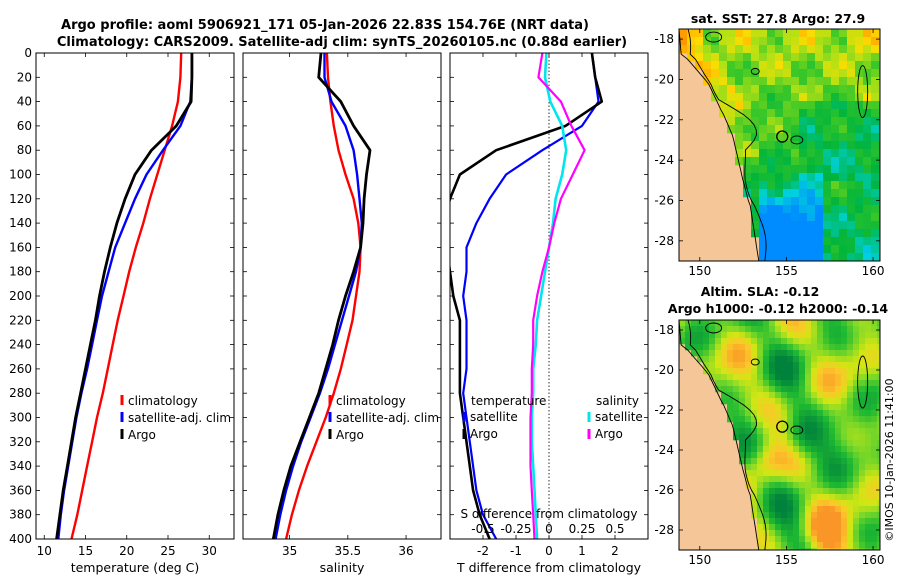 Image resolution: width=900 pixels, height=580 pixels. What do you see at coordinates (20, 345) in the screenshot?
I see `y-tick-label: 240` at bounding box center [20, 345].